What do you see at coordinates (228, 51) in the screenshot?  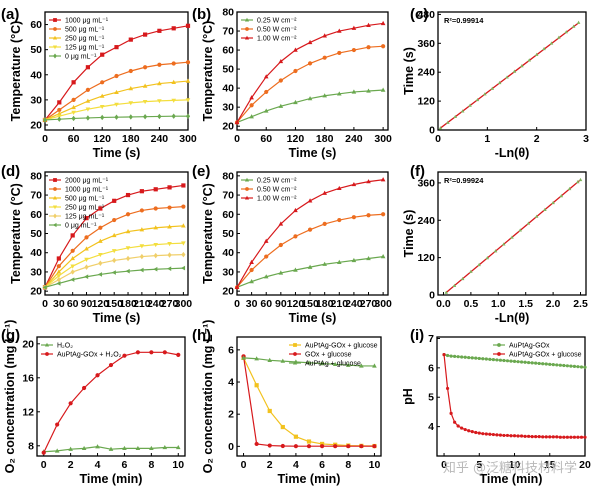 I see `y-tick-label: 60` at bounding box center [228, 51].